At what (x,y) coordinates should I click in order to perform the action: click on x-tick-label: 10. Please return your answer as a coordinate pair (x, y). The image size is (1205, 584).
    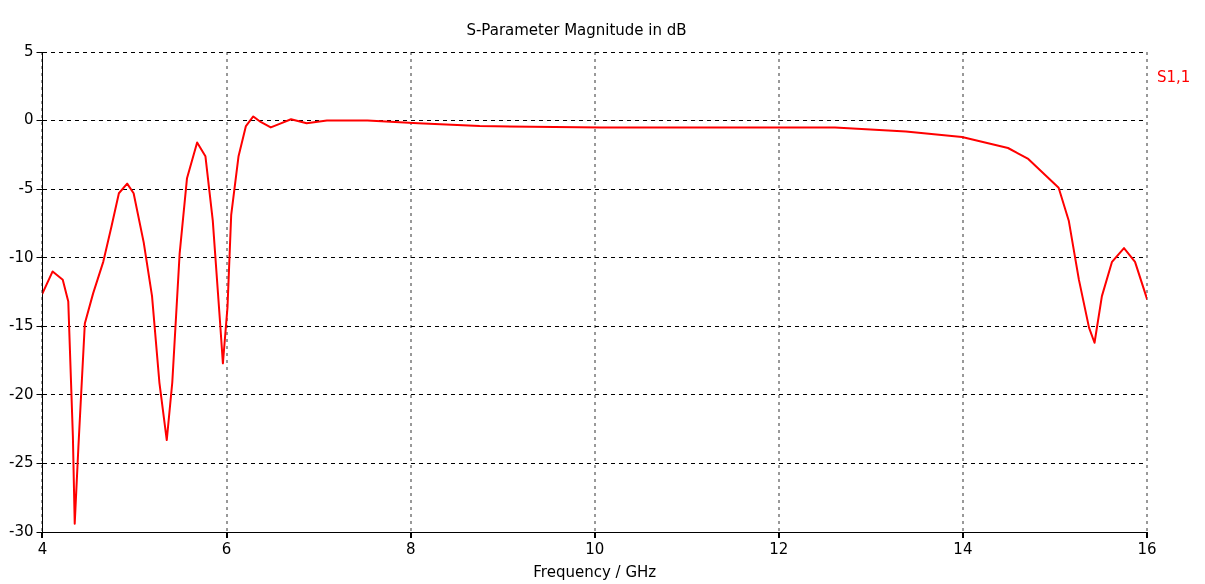
    Looking at the image, I should click on (595, 548).